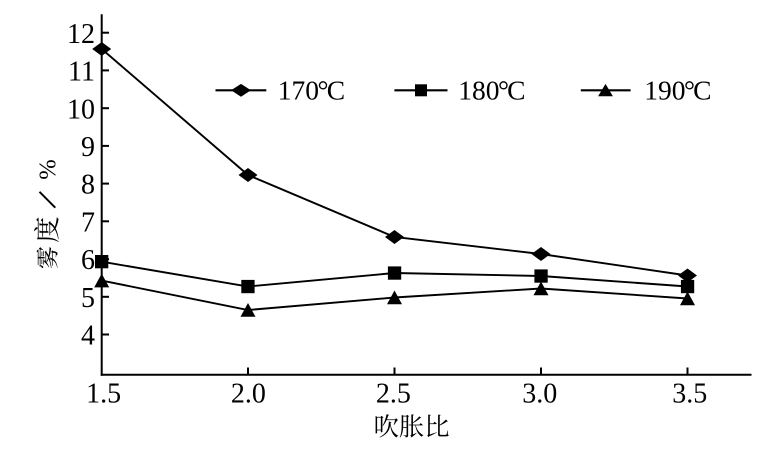 The width and height of the screenshot is (780, 456). What do you see at coordinates (88, 260) in the screenshot?
I see `svg-text: 6` at bounding box center [88, 260].